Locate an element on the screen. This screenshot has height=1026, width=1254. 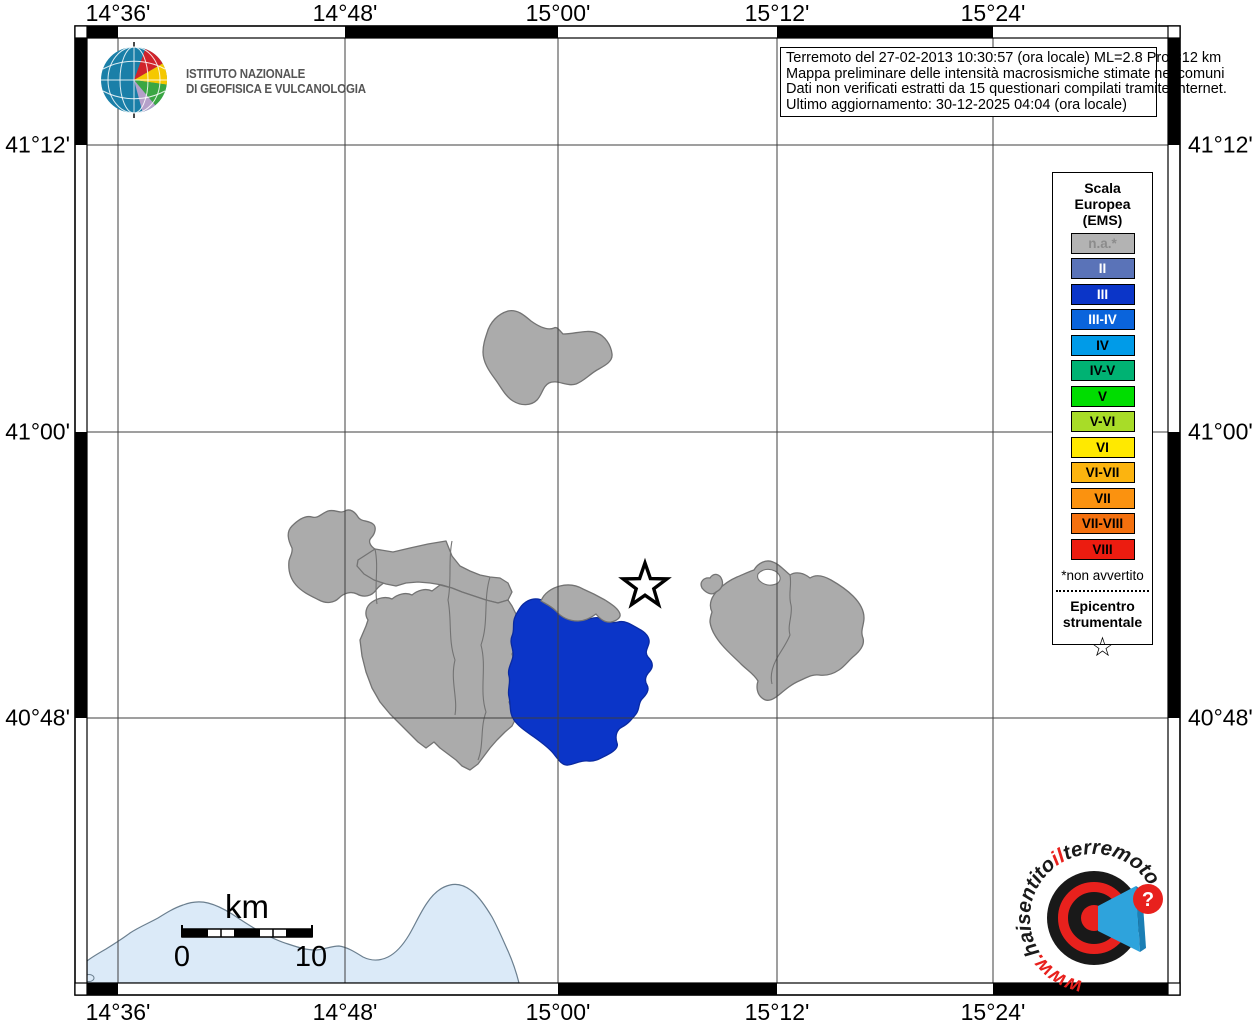
axis-label-top-1500: 15°00' is located at coordinates (558, 13).